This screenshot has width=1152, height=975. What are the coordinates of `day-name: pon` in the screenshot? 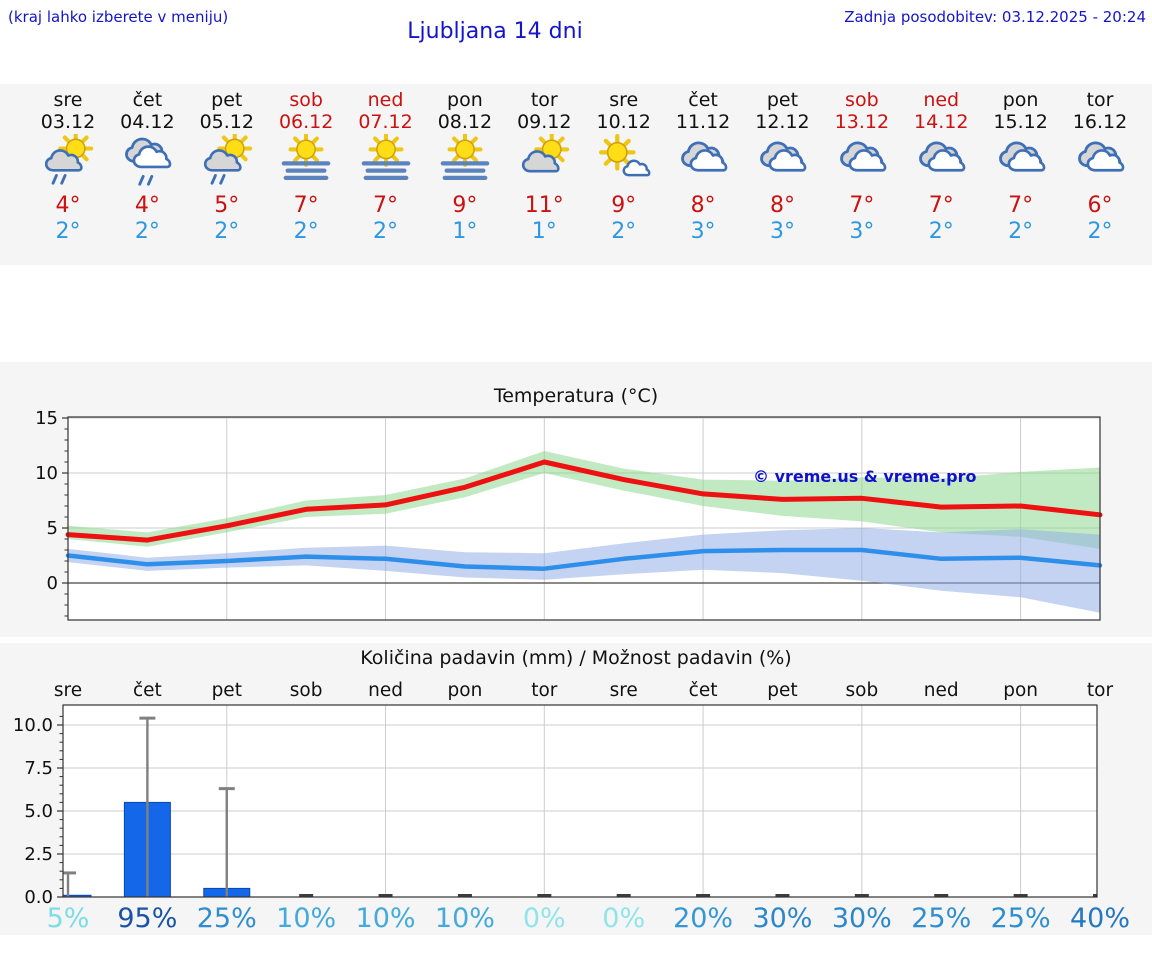 It's located at (1020, 100).